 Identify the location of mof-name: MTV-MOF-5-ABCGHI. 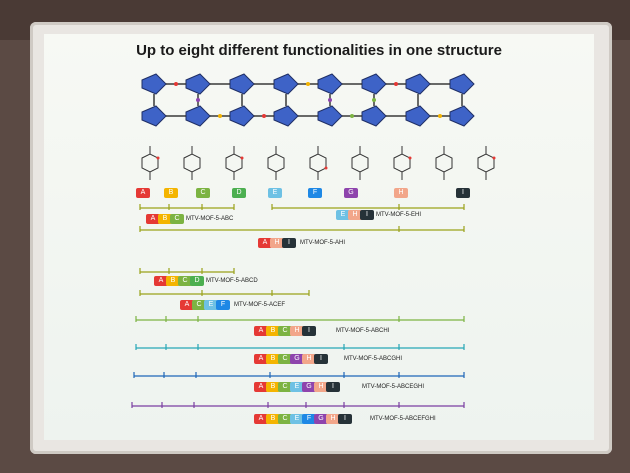
(373, 359).